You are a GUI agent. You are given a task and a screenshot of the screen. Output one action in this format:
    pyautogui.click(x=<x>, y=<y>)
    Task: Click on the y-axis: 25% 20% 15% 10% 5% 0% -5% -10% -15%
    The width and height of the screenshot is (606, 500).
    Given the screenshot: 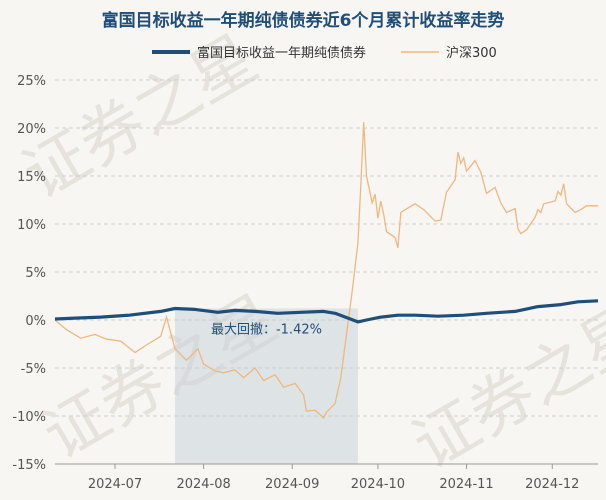 What is the action you would take?
    pyautogui.click(x=29, y=273)
    